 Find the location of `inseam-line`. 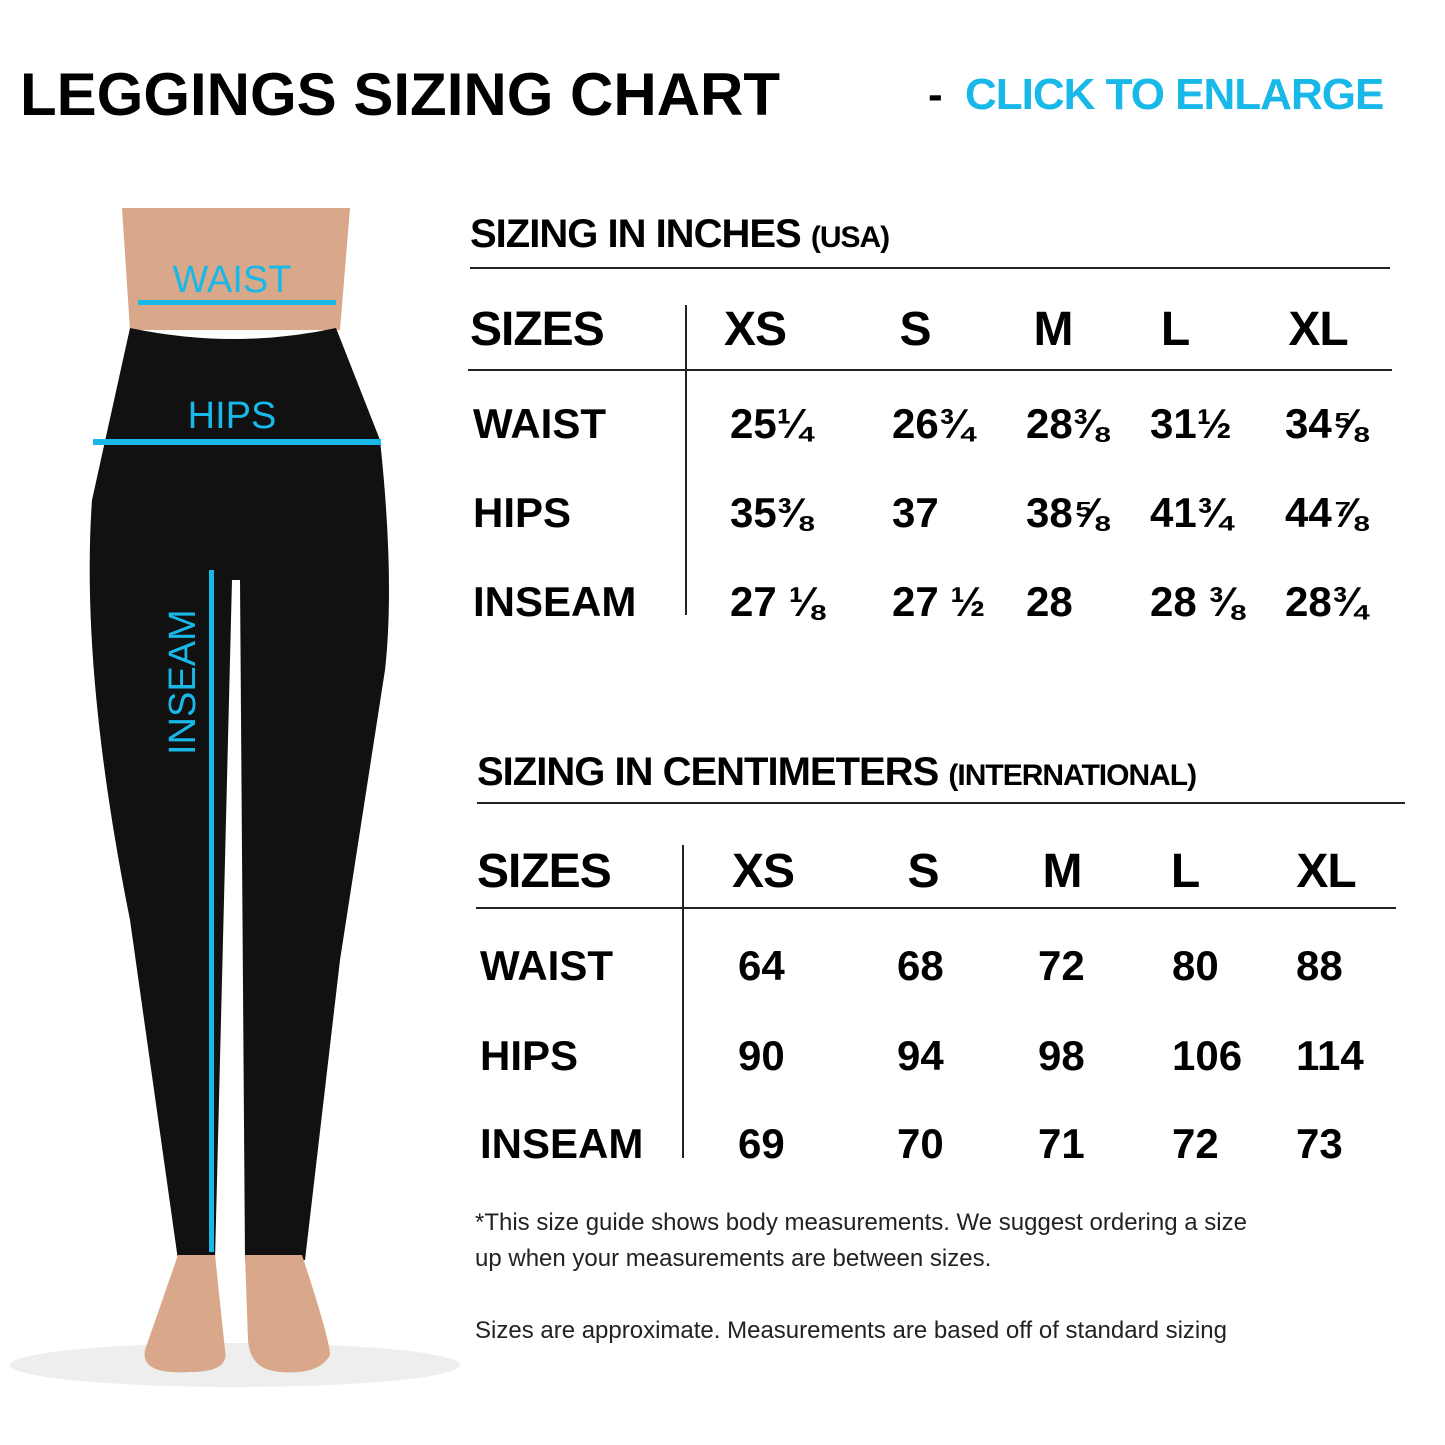

inseam-line is located at coordinates (211, 911).